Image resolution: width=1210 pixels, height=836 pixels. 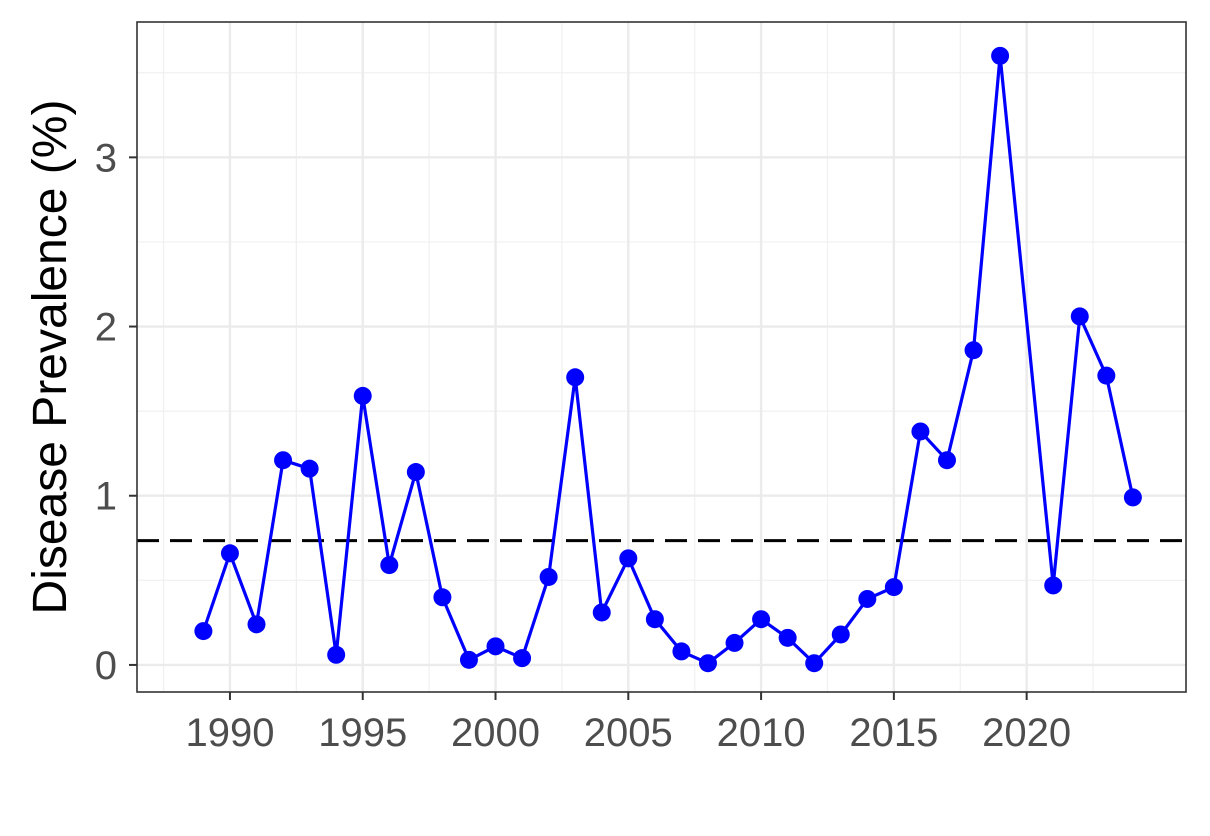 What do you see at coordinates (106, 497) in the screenshot?
I see `y-tick-label: 1` at bounding box center [106, 497].